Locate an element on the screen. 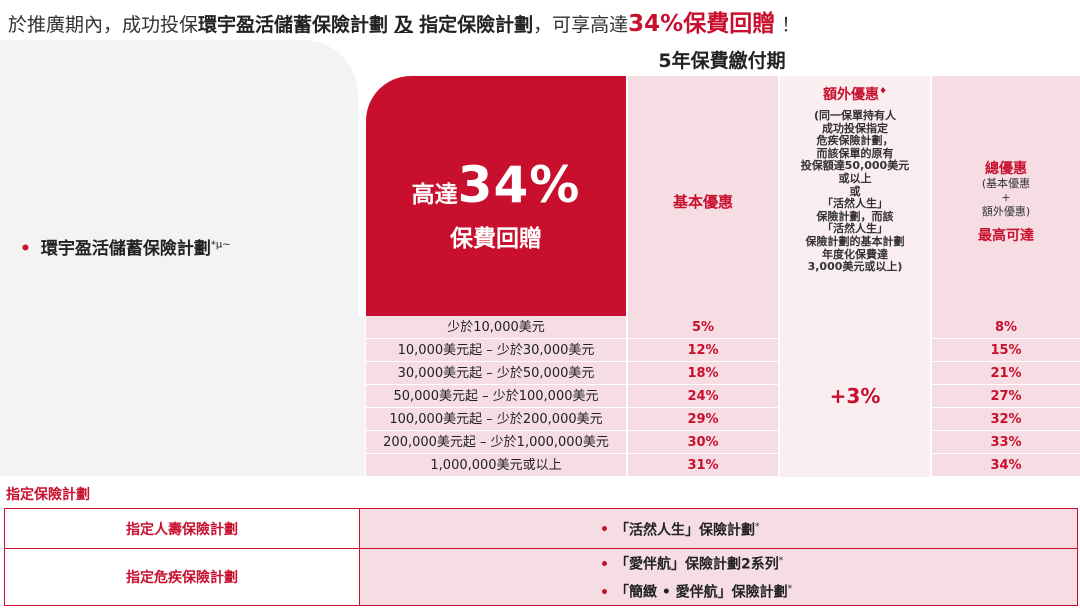 The image size is (1080, 610). extra-note-line: 或以上 is located at coordinates (855, 178).